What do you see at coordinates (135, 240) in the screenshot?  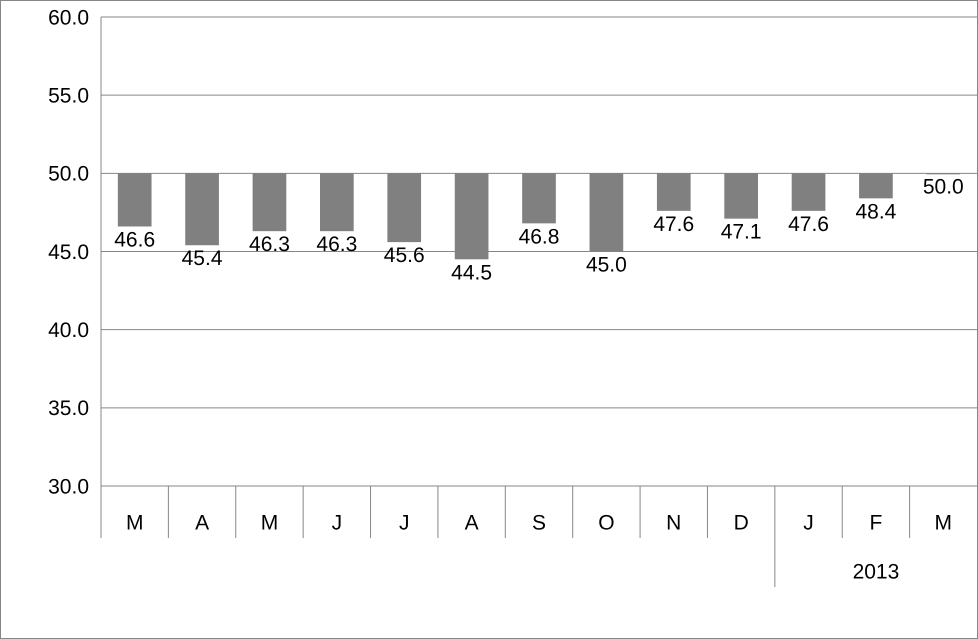 I see `data-label: 46.6` at bounding box center [135, 240].